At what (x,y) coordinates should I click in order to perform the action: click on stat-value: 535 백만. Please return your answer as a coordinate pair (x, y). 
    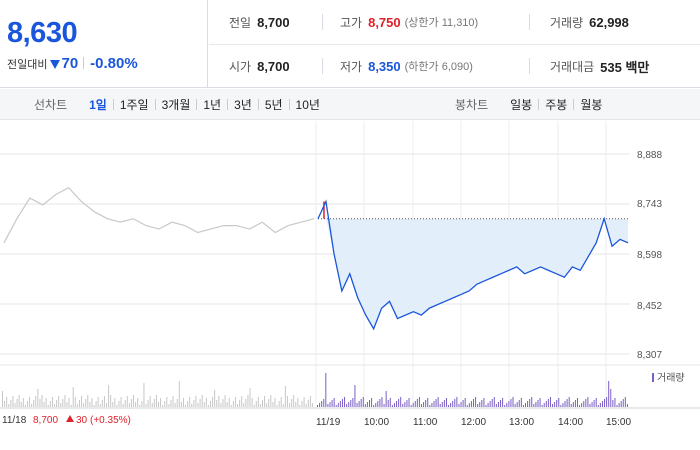
    Looking at the image, I should click on (625, 67).